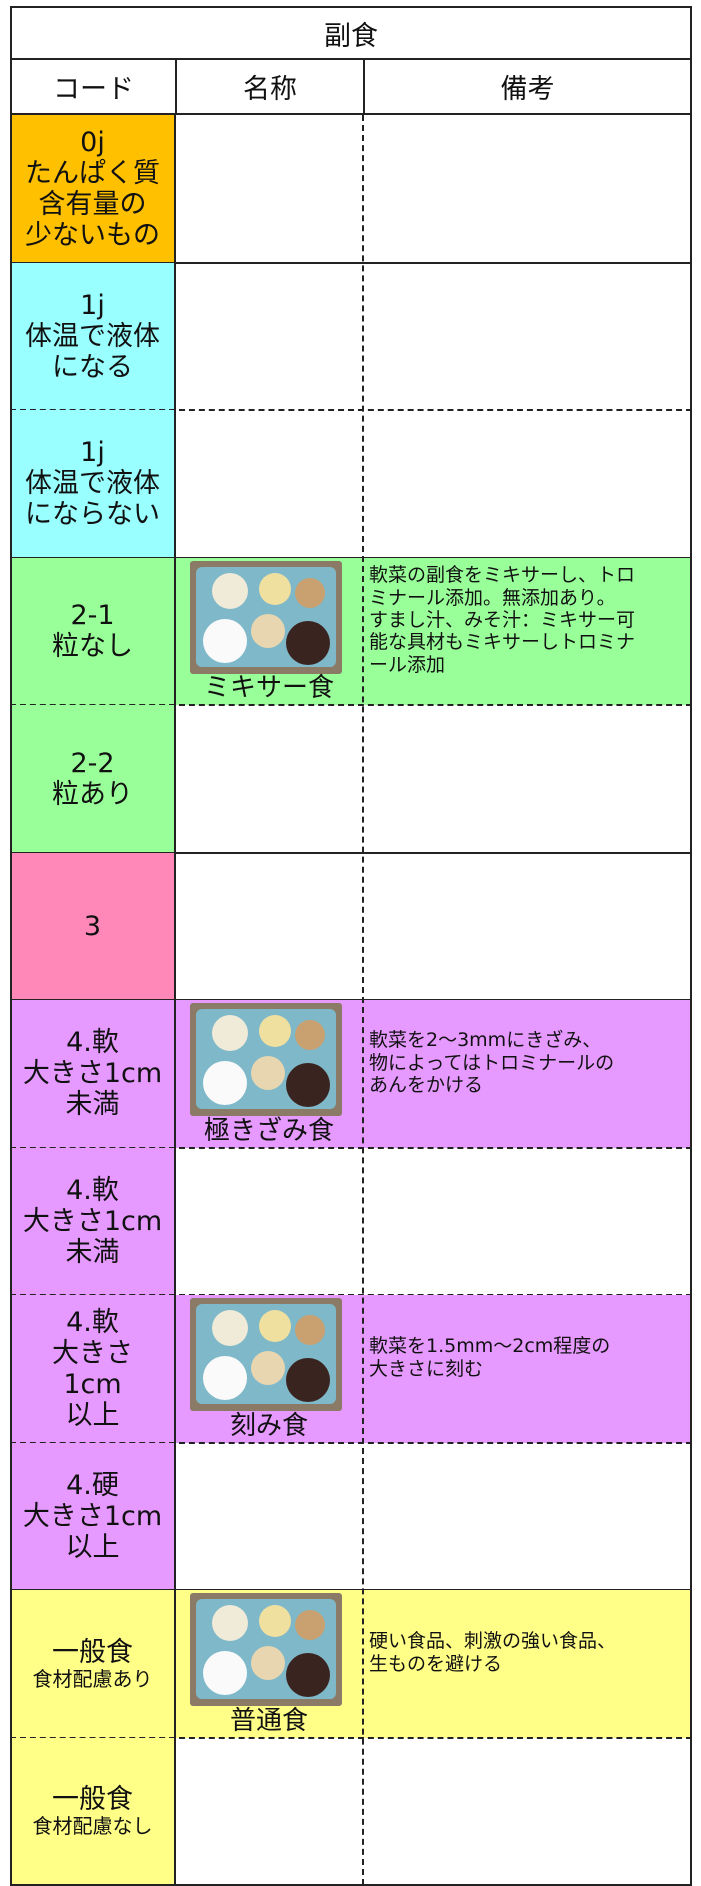 This screenshot has width=701, height=1886. I want to click on code-cell: 一般食 食材配慮なし, so click(92, 1812).